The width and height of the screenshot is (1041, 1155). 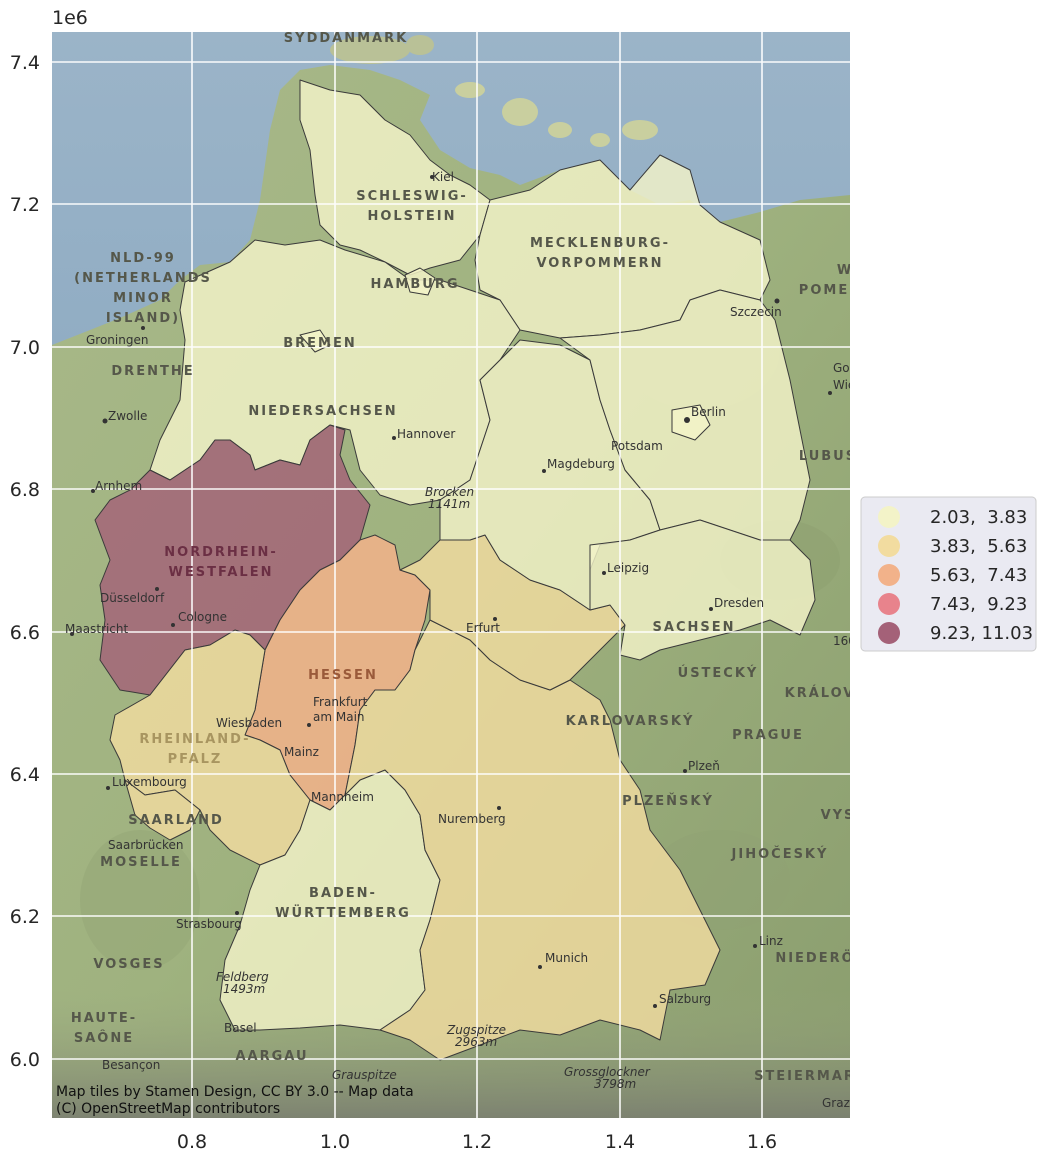 I want to click on label-aargau: AARGAU, so click(x=271, y=1056).